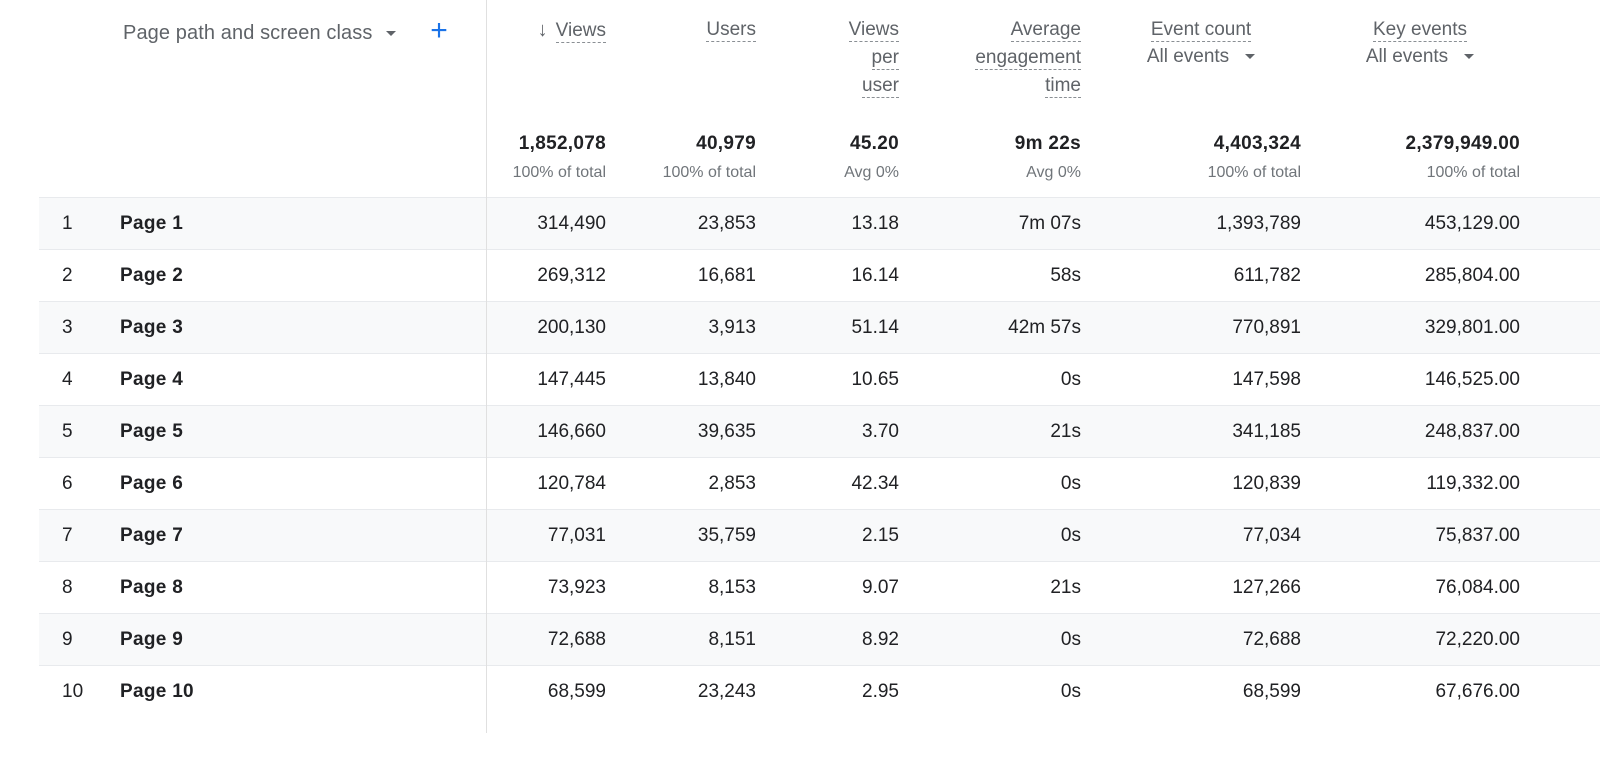  What do you see at coordinates (531, 30) in the screenshot?
I see `column-header-views: ↓ Views` at bounding box center [531, 30].